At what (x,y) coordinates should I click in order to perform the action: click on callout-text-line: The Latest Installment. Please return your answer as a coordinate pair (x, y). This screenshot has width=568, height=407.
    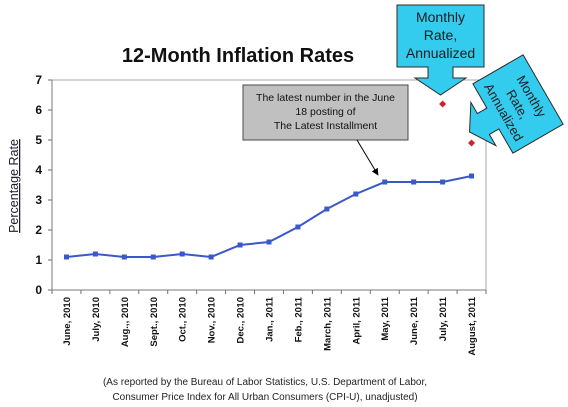
    Looking at the image, I should click on (325, 126).